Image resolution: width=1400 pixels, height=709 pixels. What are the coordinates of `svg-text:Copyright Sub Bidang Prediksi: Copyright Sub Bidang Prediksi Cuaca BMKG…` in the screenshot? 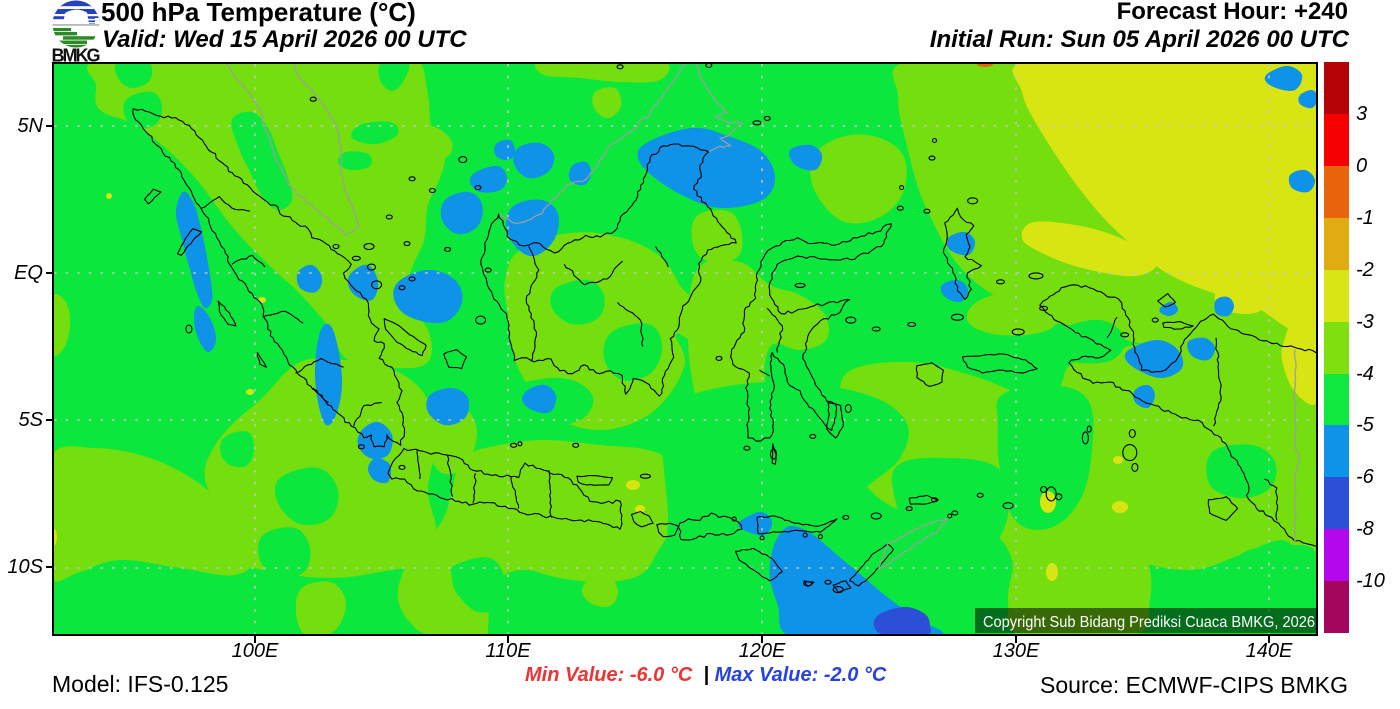 It's located at (1149, 622).